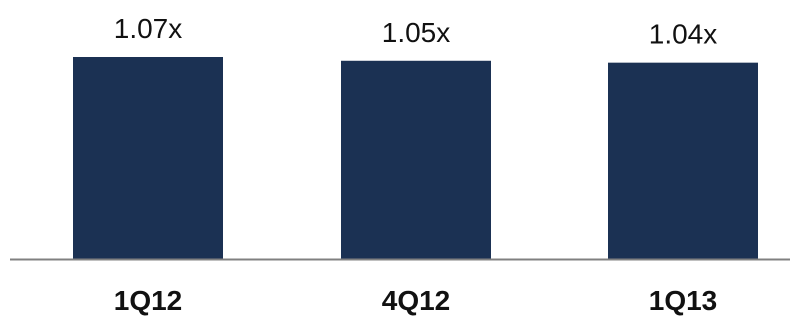  I want to click on bar-1q12, so click(148, 158).